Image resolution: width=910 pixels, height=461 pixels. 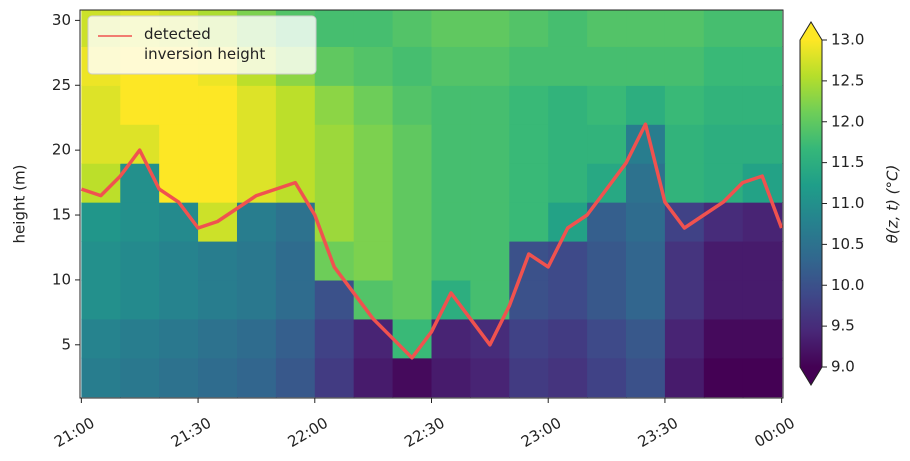 What do you see at coordinates (308, 432) in the screenshot?
I see `x-tick-label: 22:00` at bounding box center [308, 432].